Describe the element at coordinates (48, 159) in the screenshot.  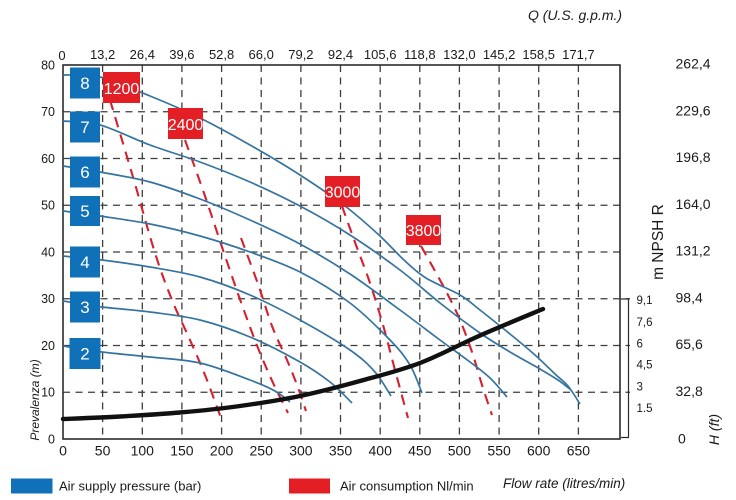
I see `svg-text: 60` at that location.